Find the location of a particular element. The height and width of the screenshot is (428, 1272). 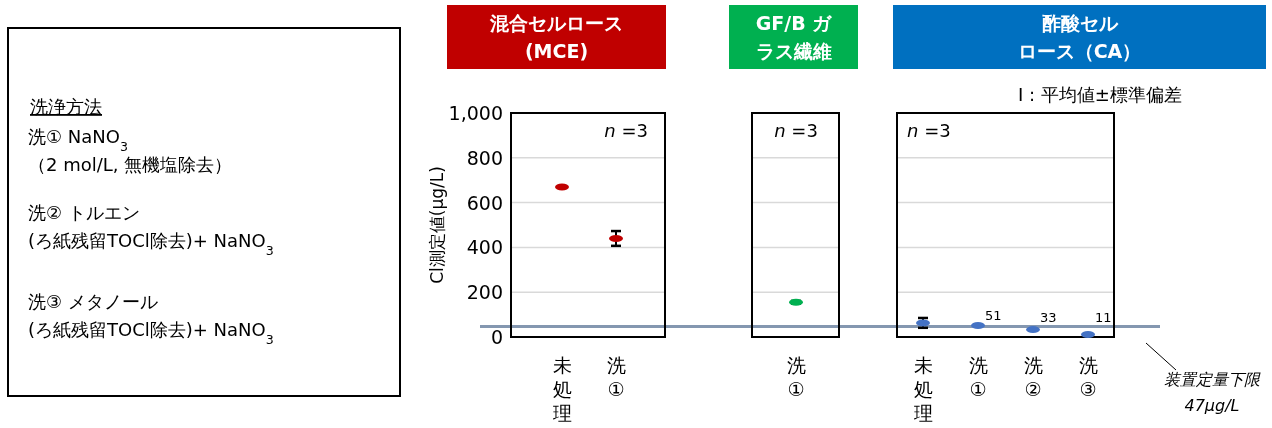

y-tick-label: 200 is located at coordinates (484, 292).